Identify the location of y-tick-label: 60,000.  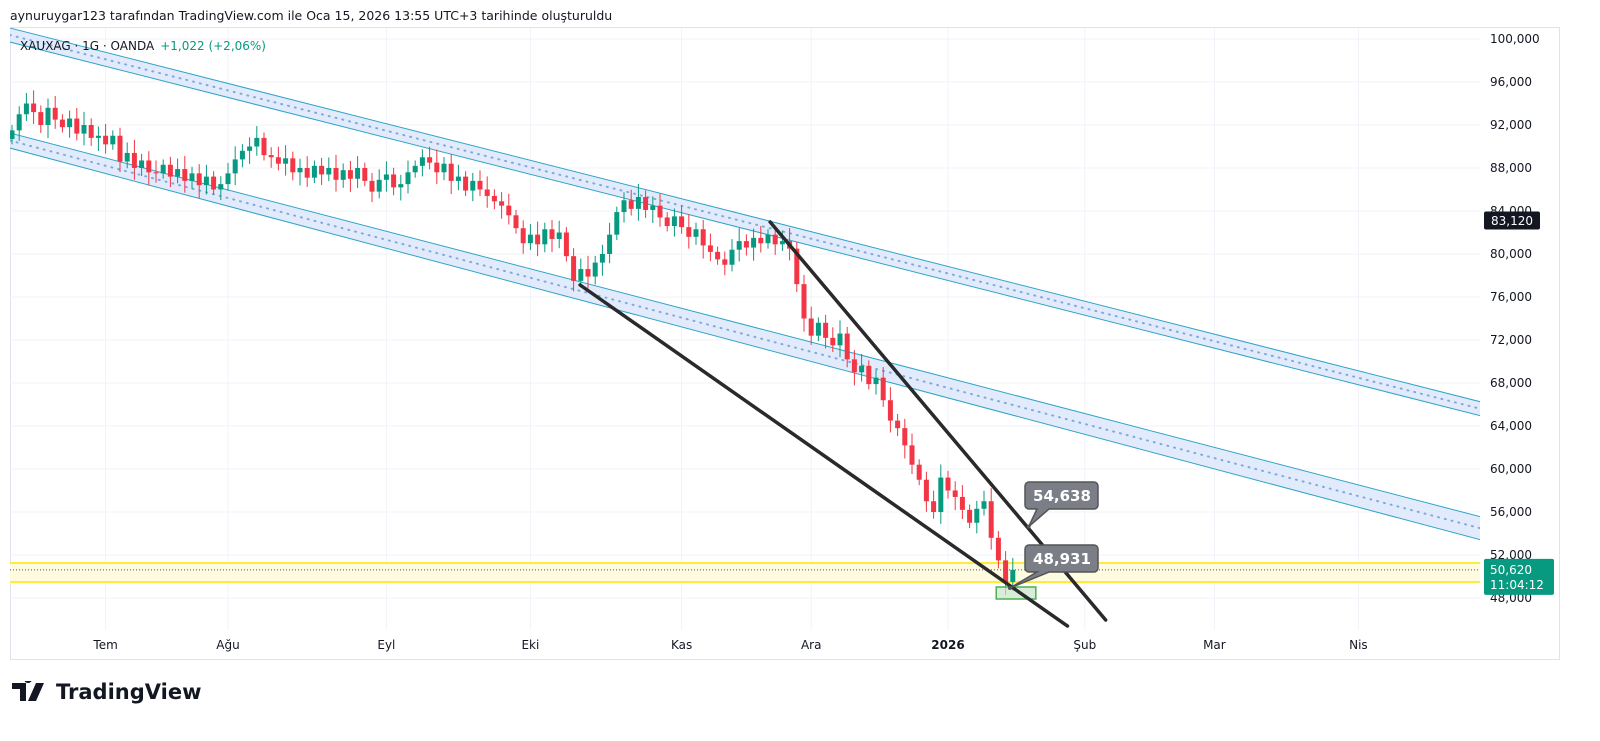
(1511, 469).